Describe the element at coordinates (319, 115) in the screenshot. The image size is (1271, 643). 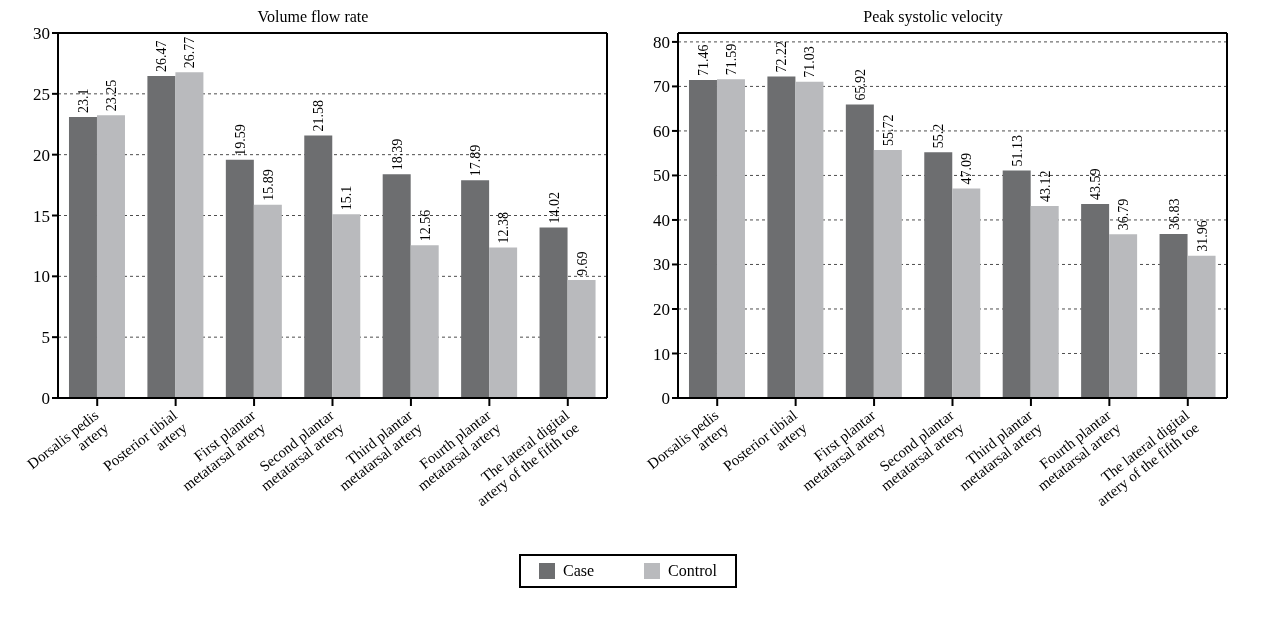
I see `data-label: 21.58` at that location.